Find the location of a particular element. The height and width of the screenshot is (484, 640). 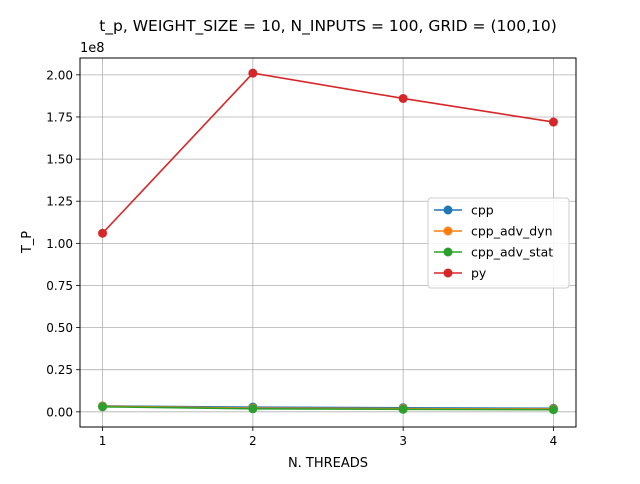

y-axis-label: T_P is located at coordinates (27, 242).